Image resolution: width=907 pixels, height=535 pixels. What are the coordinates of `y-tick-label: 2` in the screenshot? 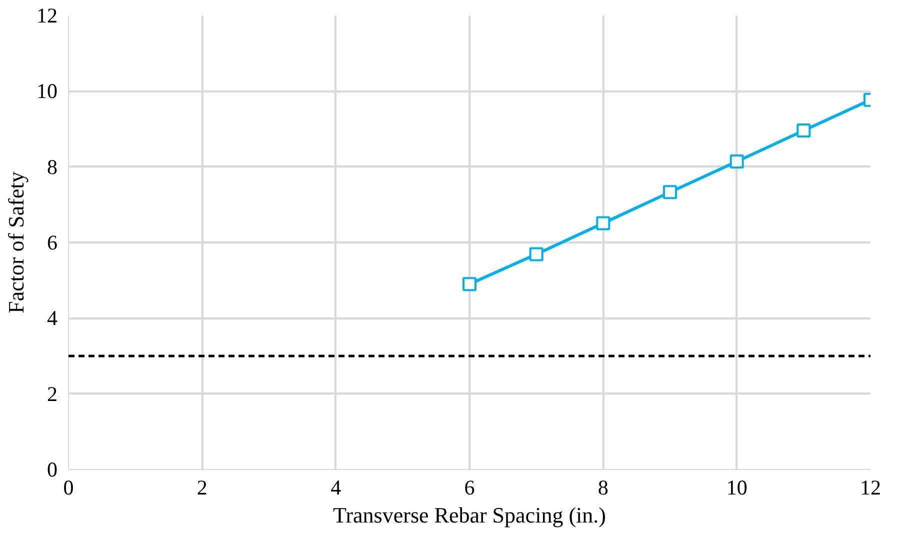 It's located at (52, 394).